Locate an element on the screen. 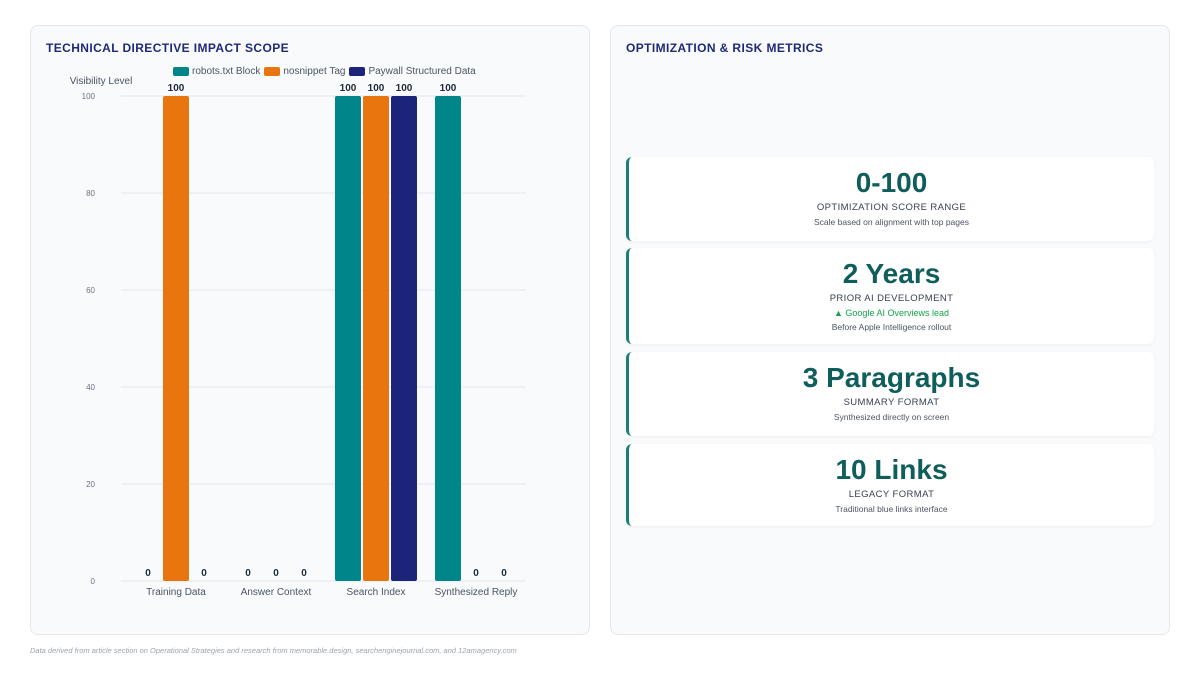  metric-label: PRIOR AI DEVELOPMENT is located at coordinates (891, 298).